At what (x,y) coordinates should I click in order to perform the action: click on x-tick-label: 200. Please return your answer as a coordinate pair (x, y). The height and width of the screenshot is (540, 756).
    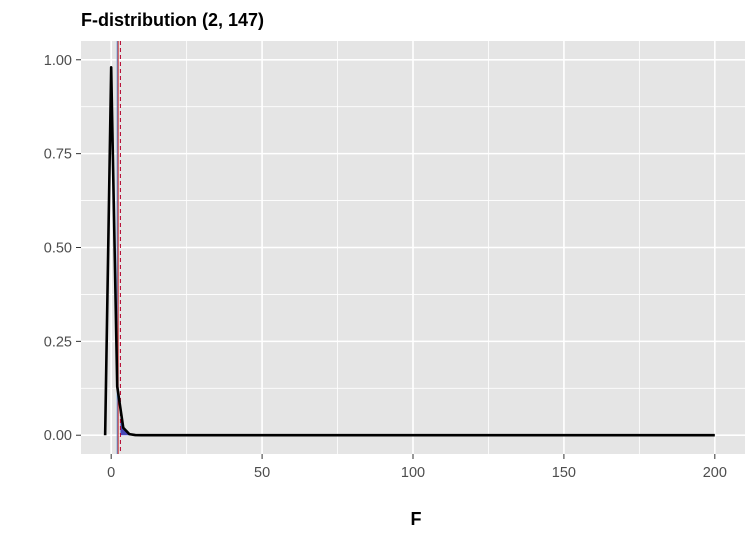
    Looking at the image, I should click on (715, 473).